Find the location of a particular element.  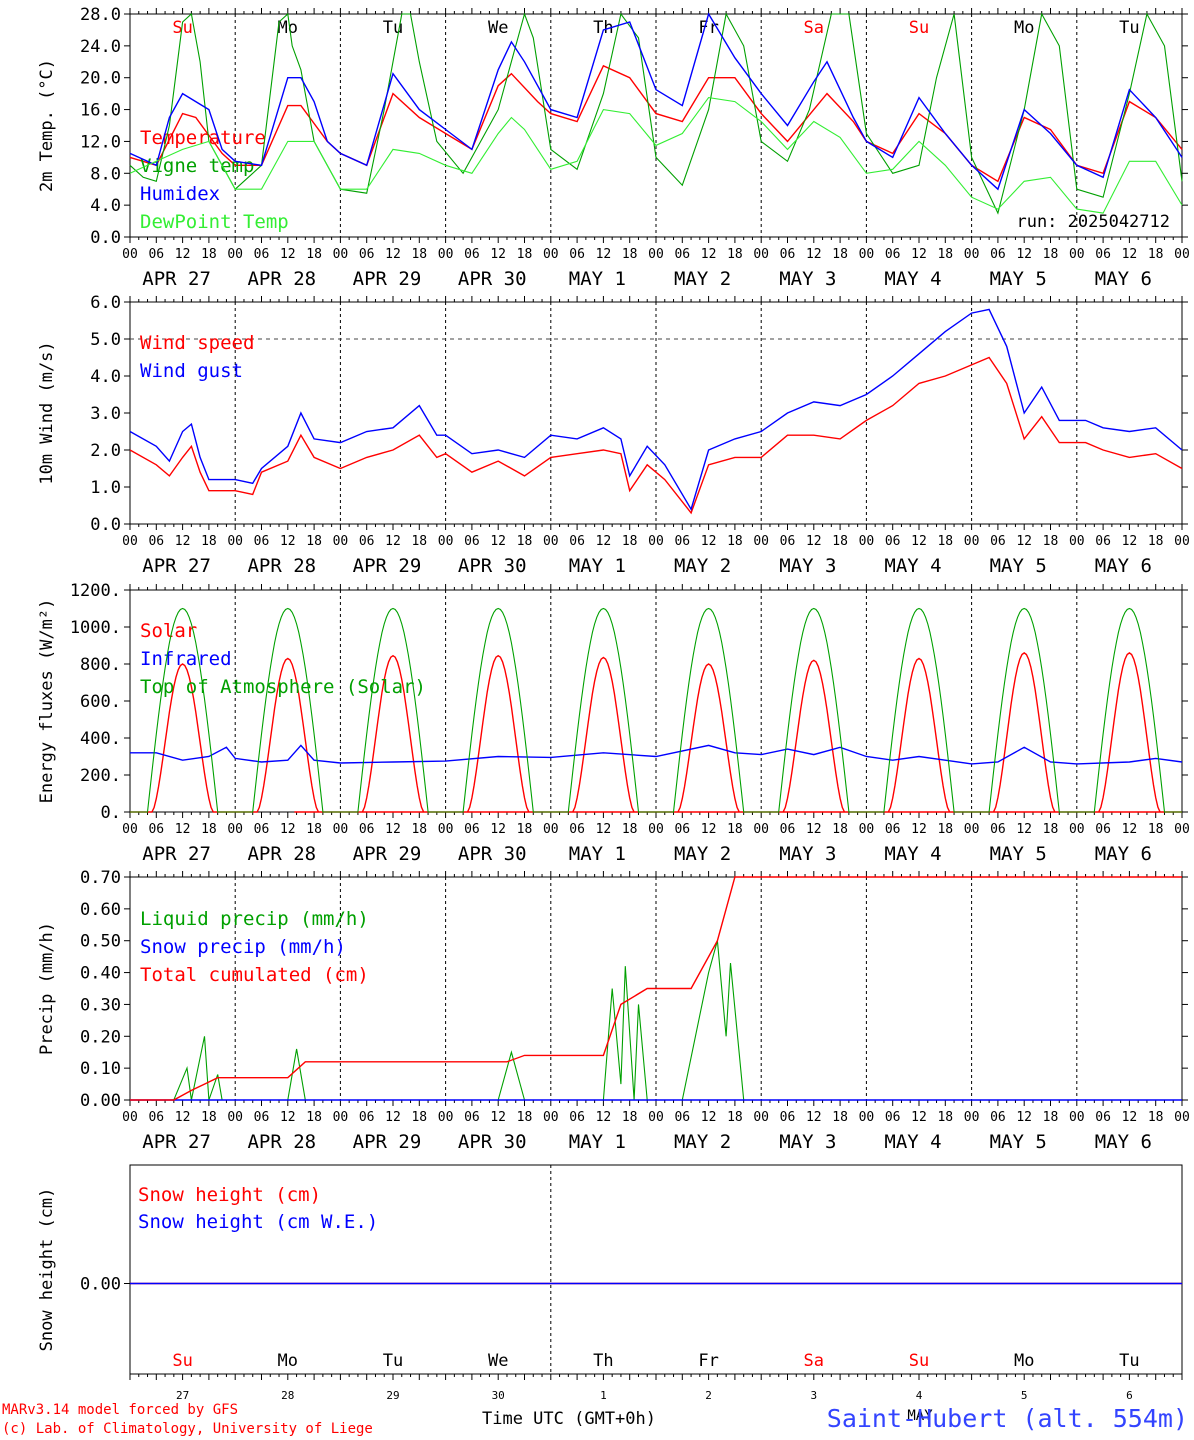

day-number-label: 1 is located at coordinates (603, 1395).